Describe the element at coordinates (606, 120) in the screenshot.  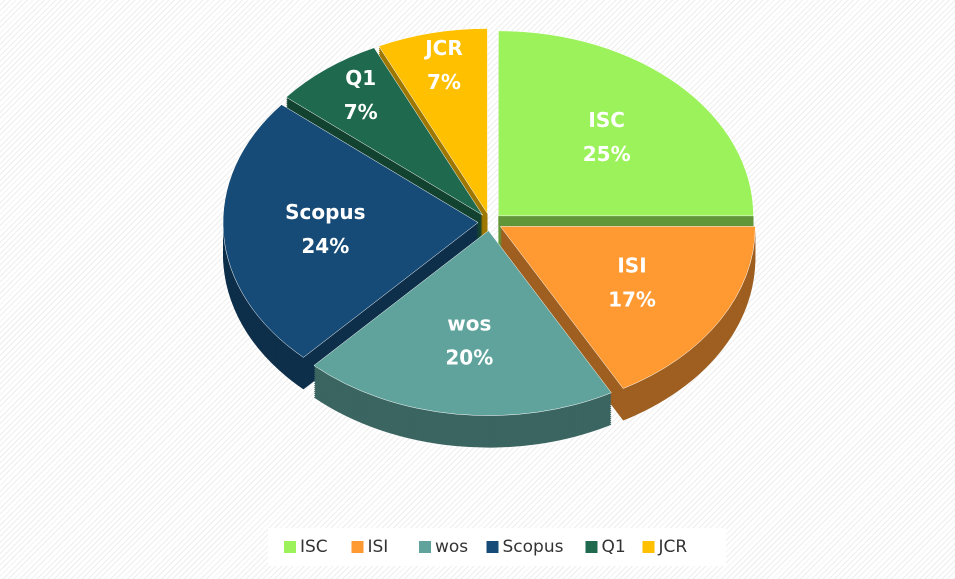
I see `data-label-name: ISC` at that location.